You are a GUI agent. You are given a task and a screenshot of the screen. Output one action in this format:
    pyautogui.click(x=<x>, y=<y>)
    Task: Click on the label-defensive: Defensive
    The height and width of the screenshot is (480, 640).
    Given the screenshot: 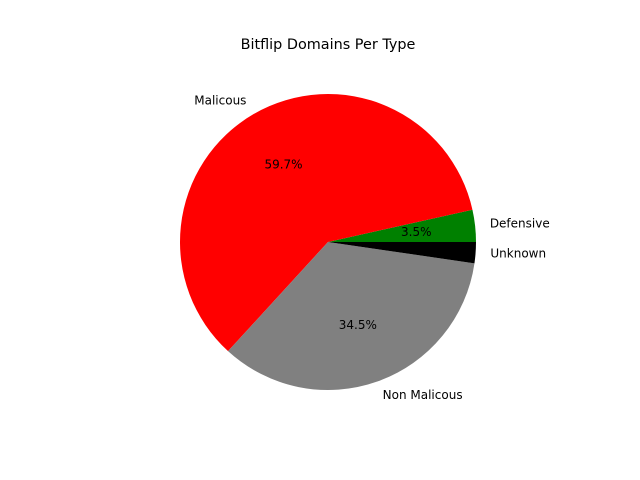 What is the action you would take?
    pyautogui.click(x=520, y=224)
    